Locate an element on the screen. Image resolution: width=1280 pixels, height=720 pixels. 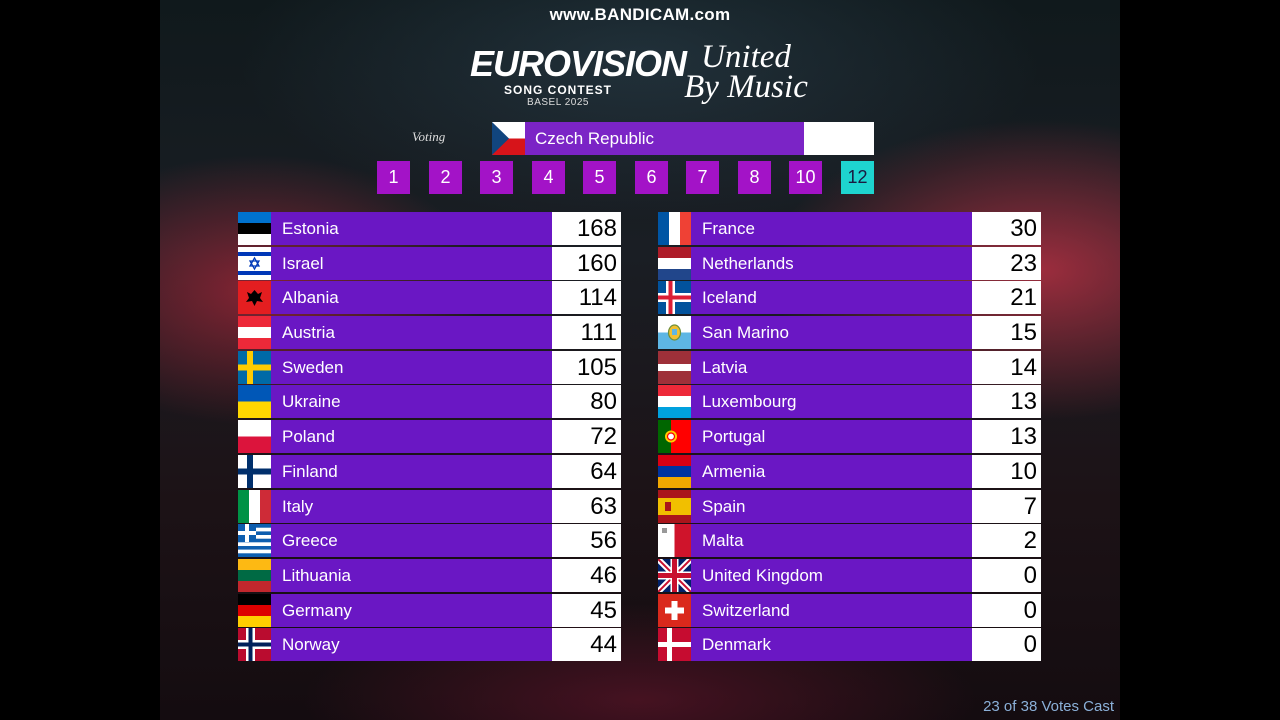
country-name: Greece is located at coordinates (310, 541).